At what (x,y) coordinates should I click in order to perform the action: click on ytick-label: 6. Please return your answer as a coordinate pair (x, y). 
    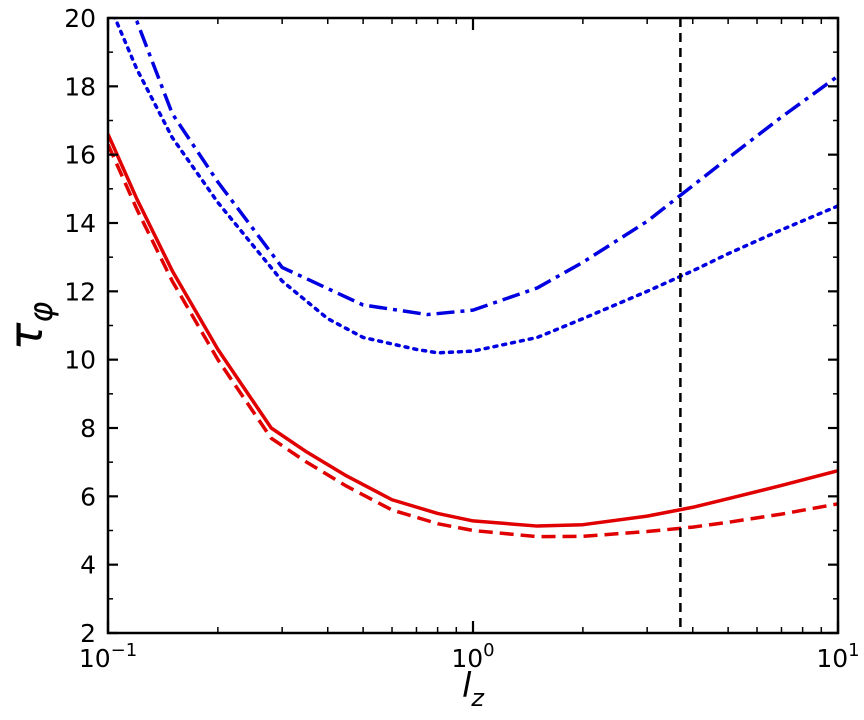
    Looking at the image, I should click on (88, 496).